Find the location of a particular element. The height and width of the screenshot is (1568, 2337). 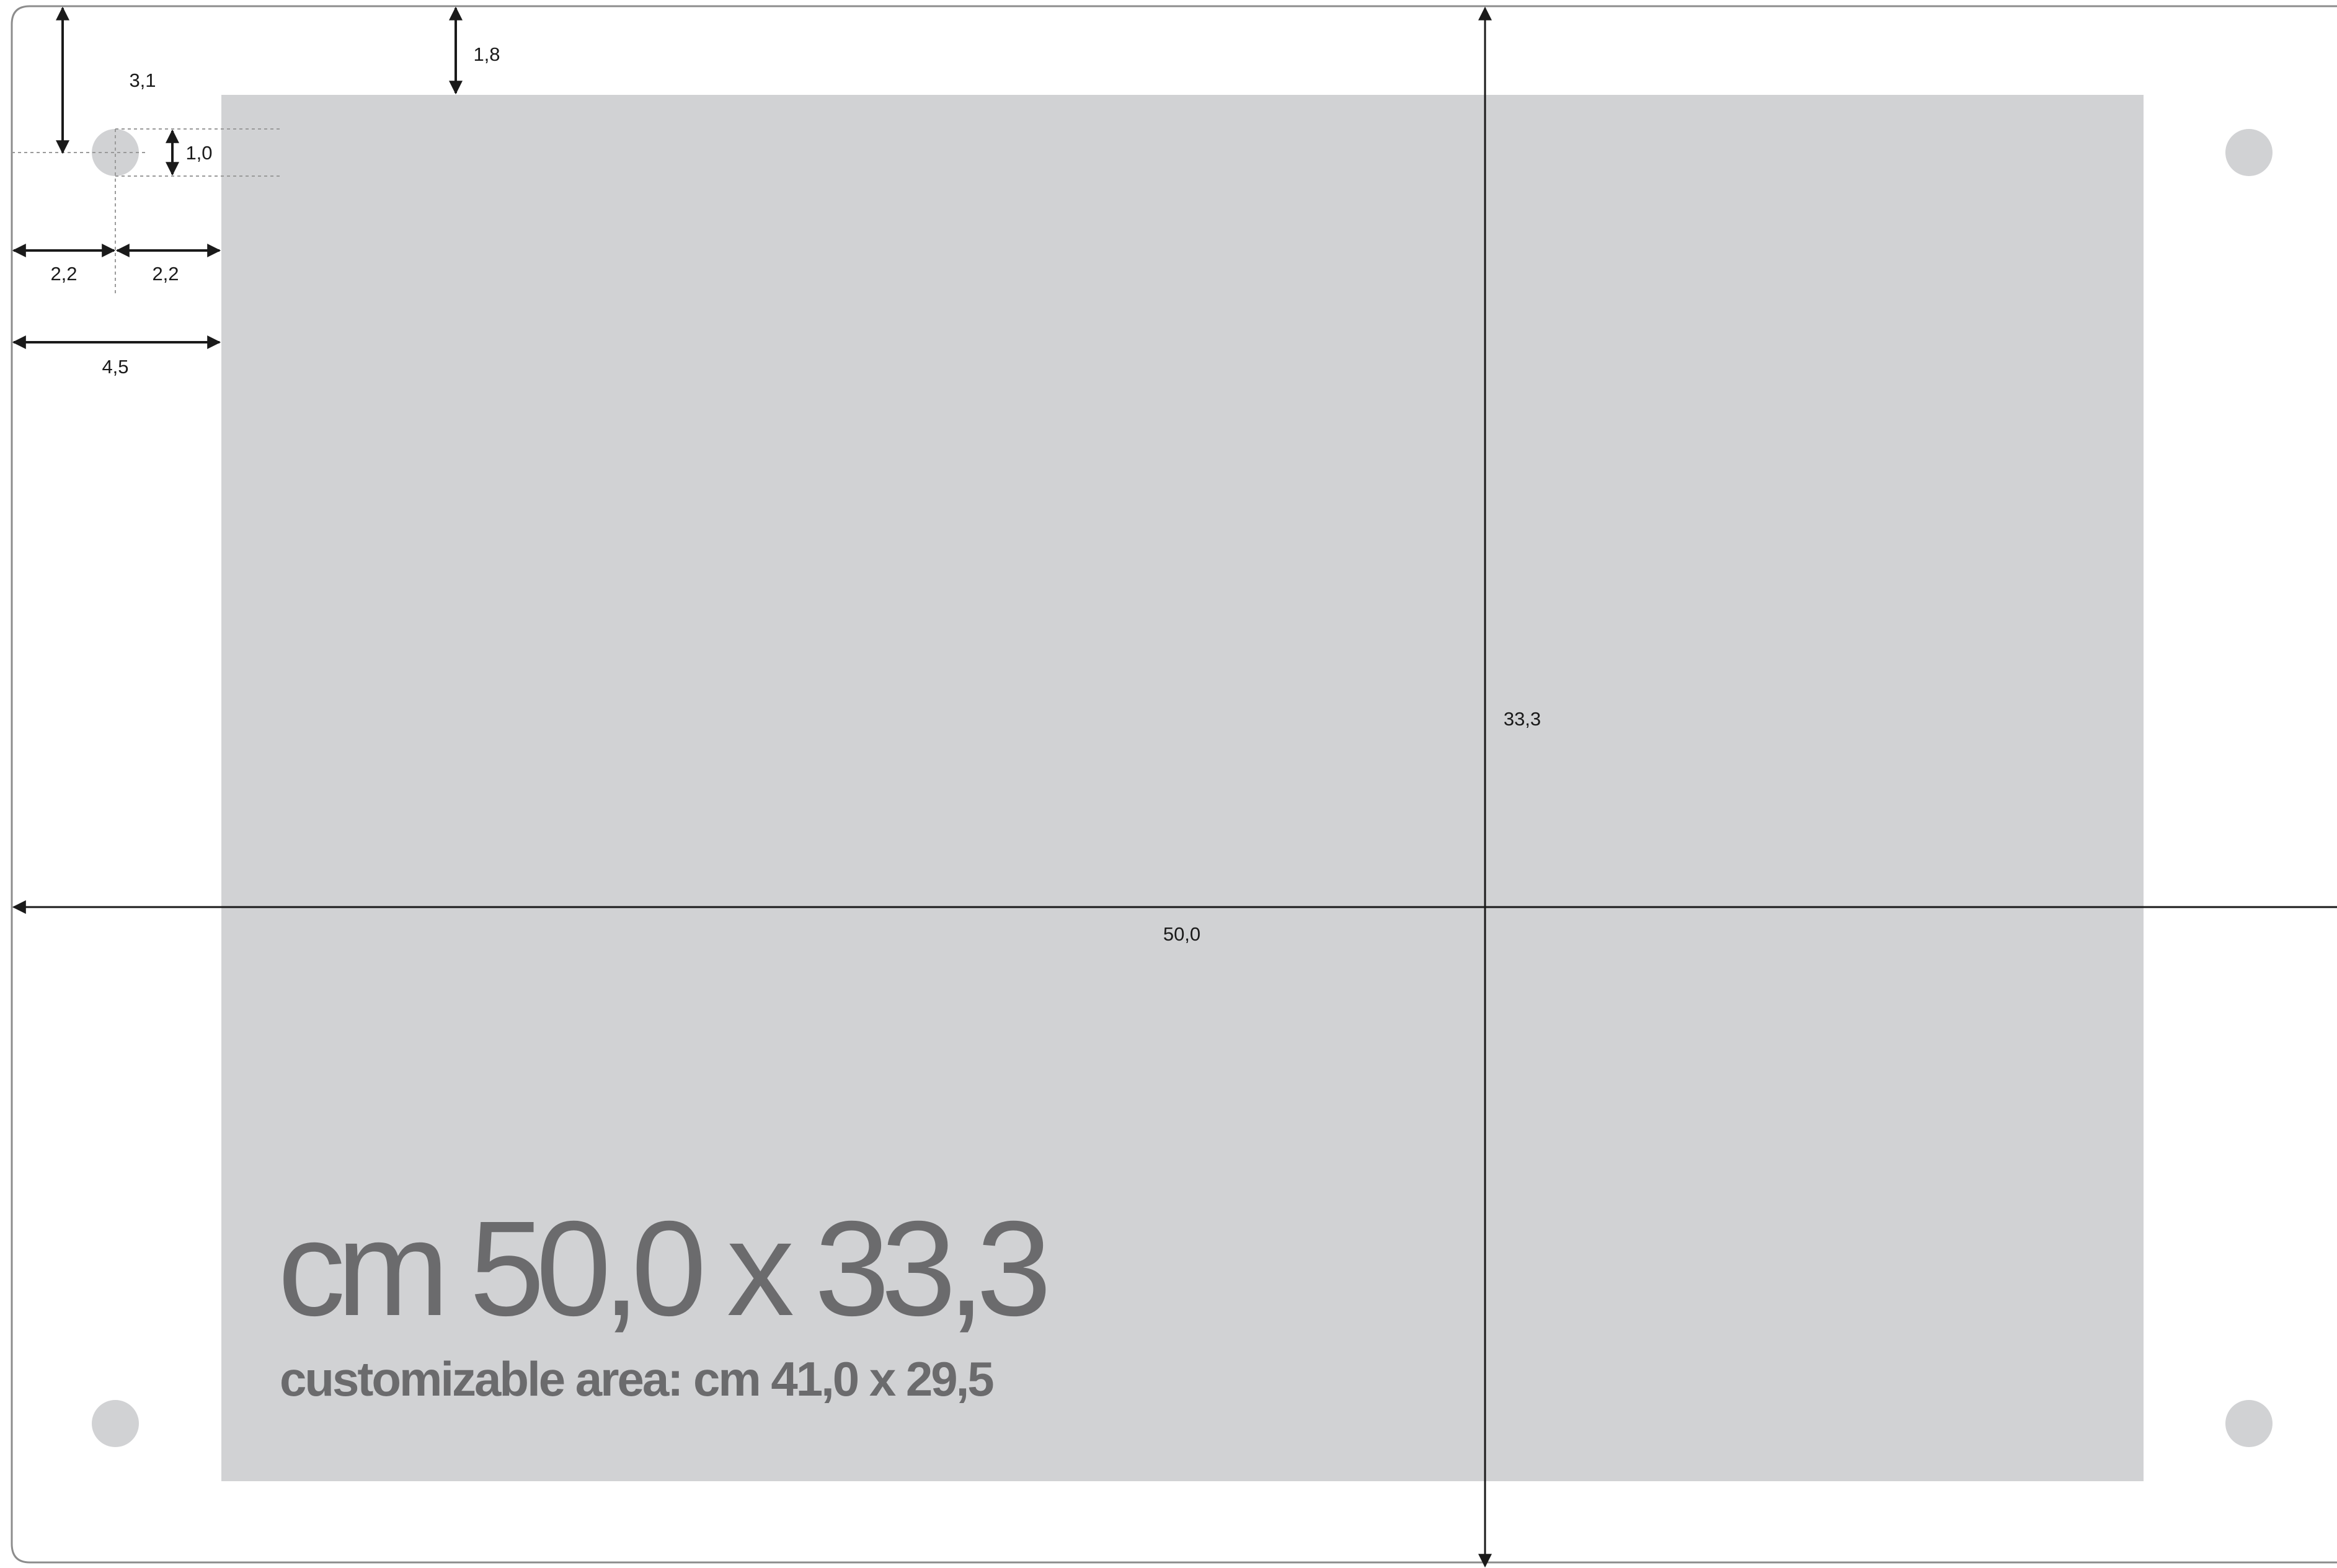

label-hole-from-left: 2,2 is located at coordinates (63, 274).